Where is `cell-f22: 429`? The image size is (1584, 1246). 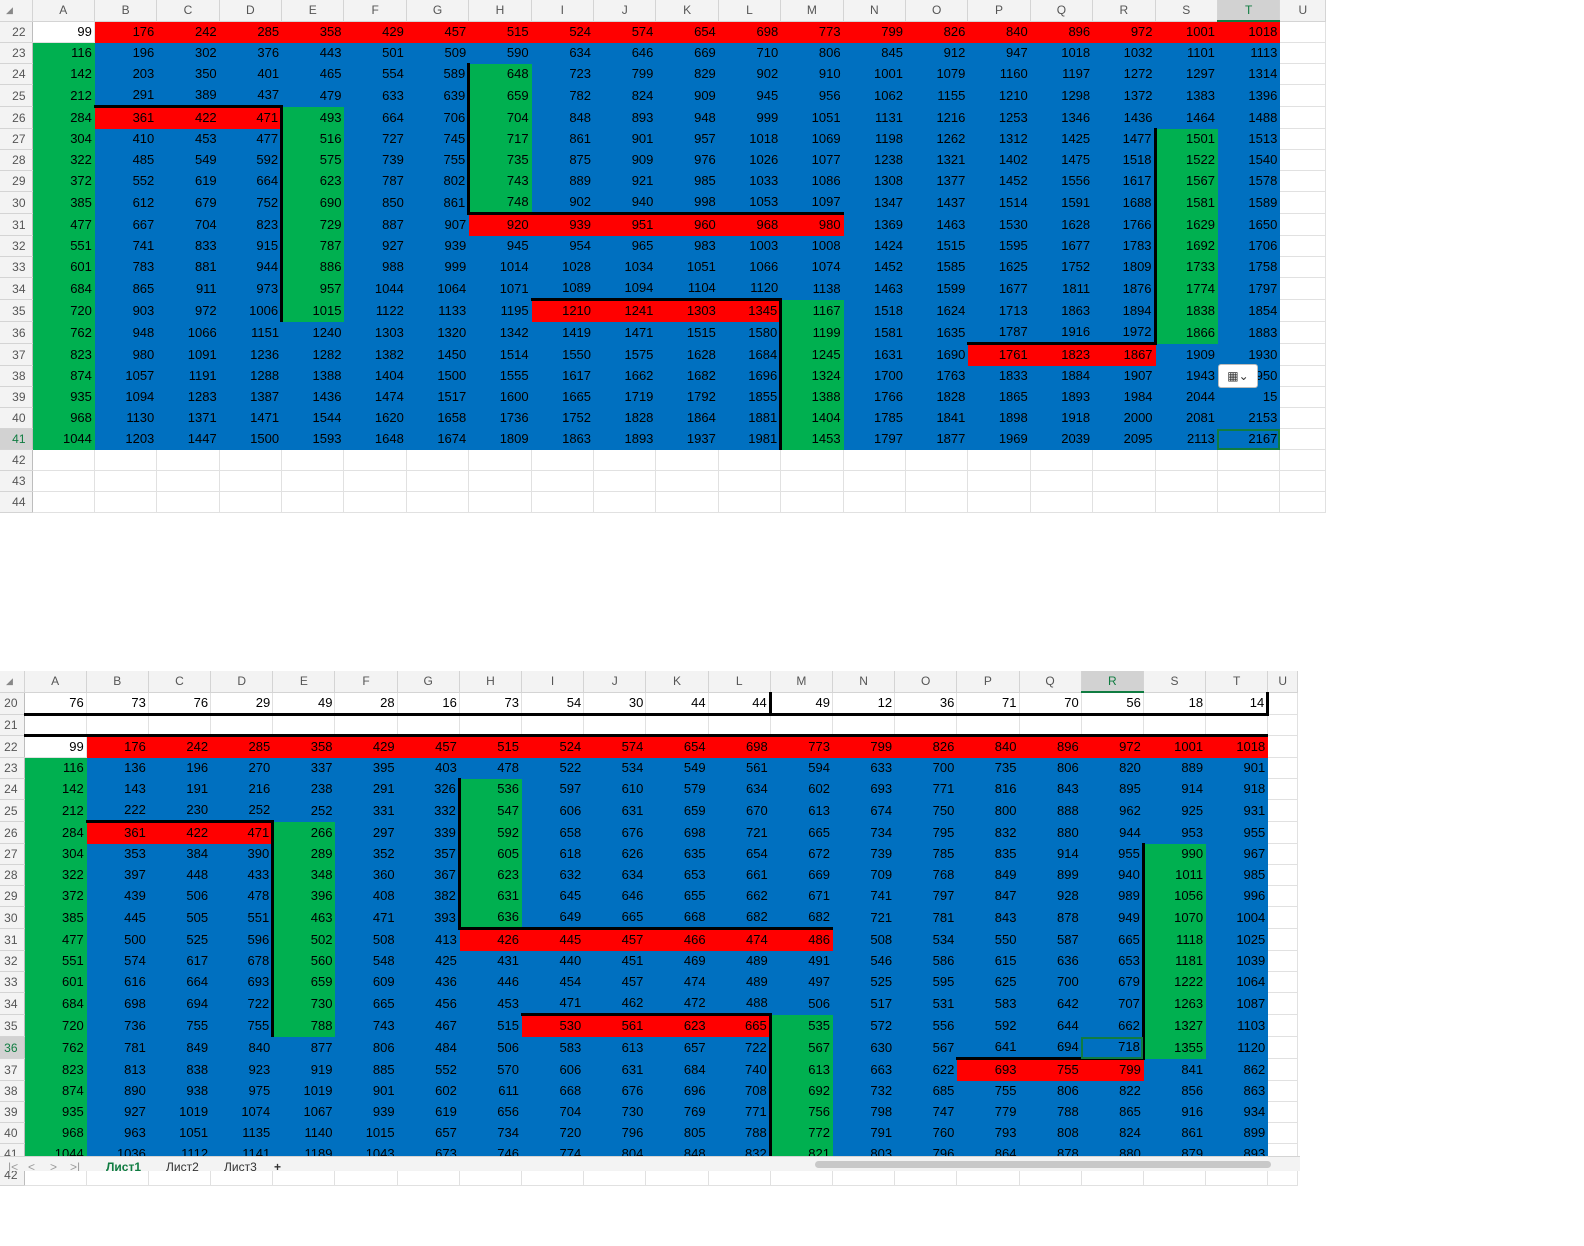 cell-f22: 429 is located at coordinates (375, 32).